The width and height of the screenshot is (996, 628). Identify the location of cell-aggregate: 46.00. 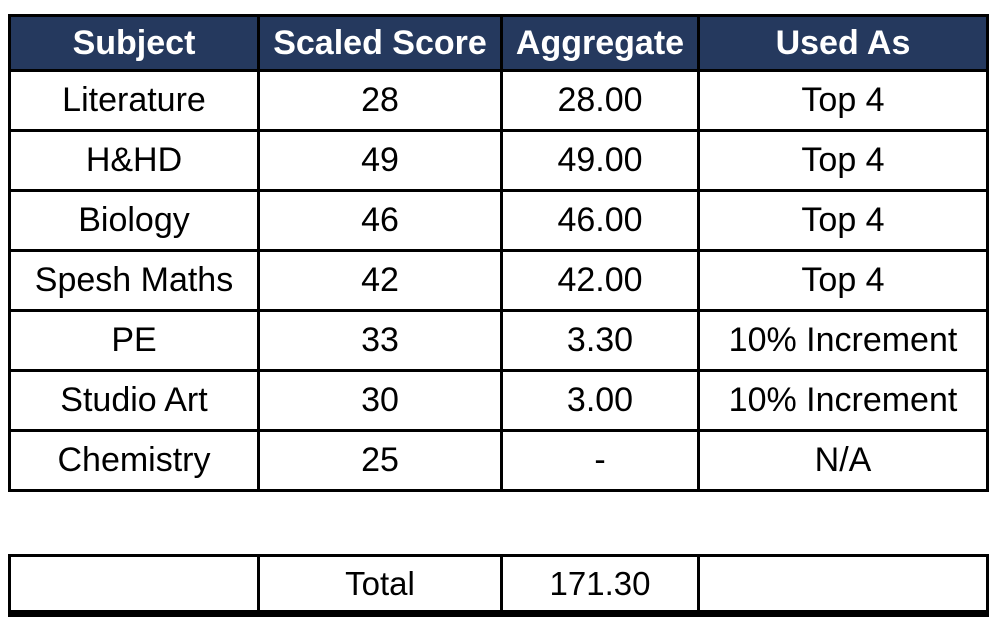
(600, 220).